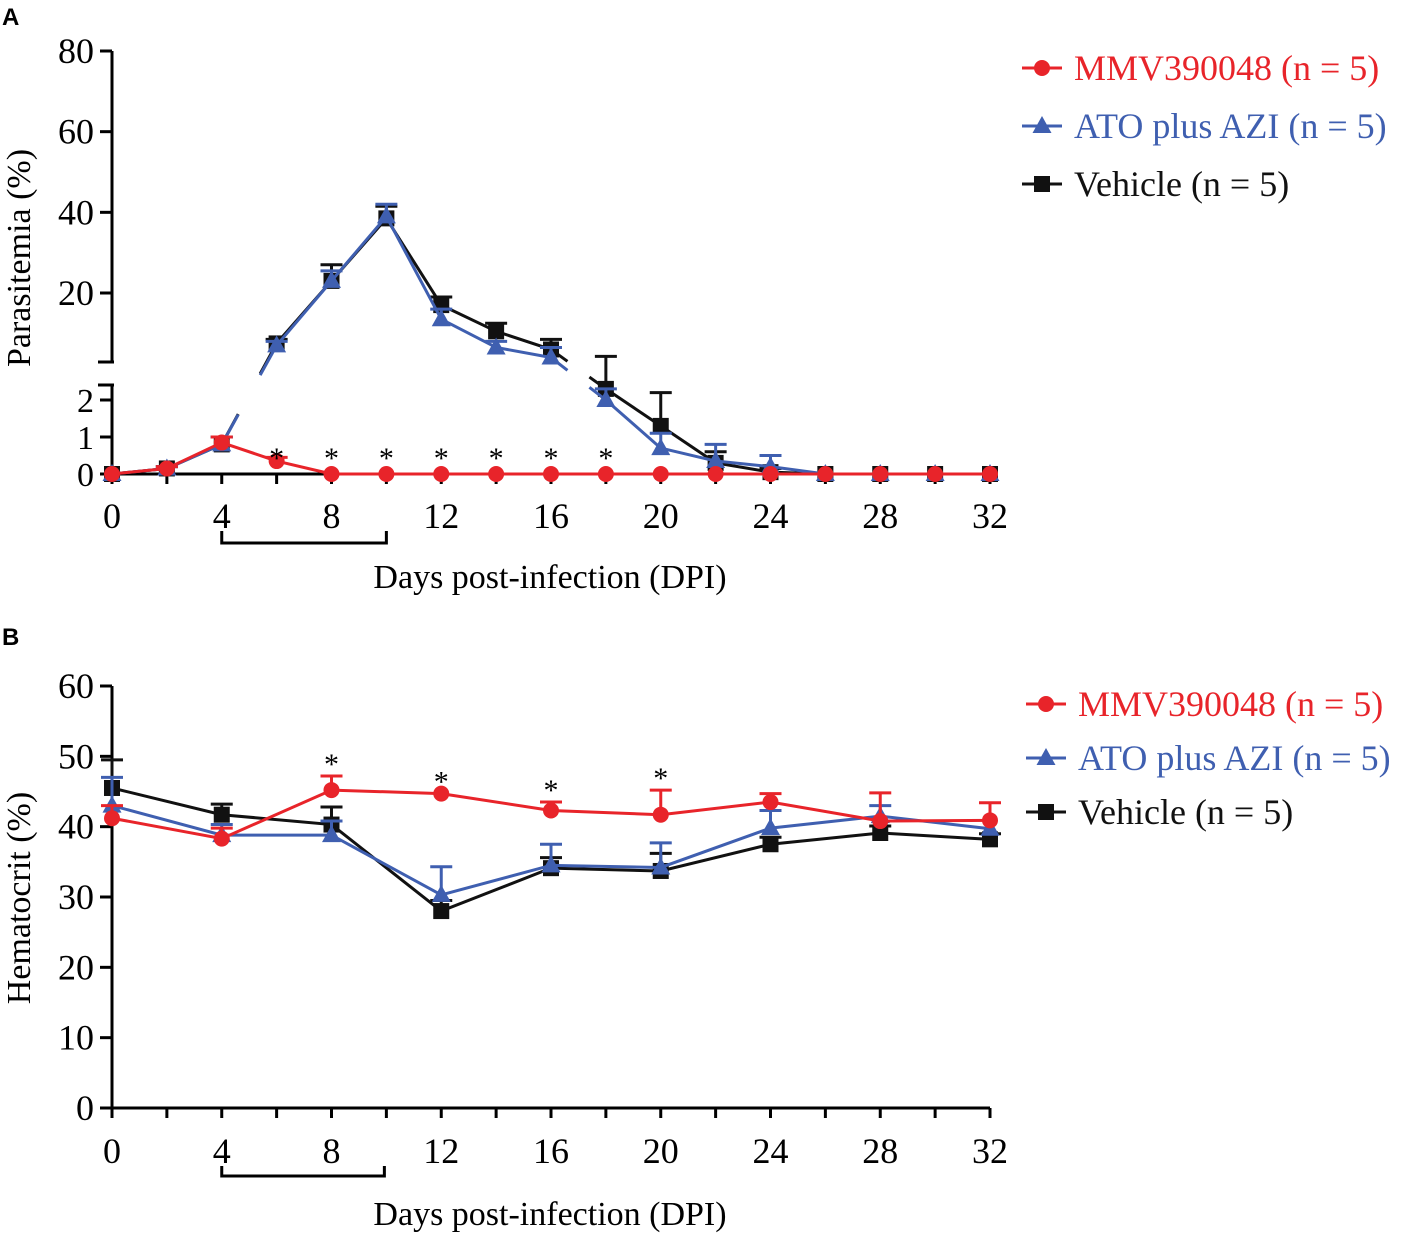 Image resolution: width=1418 pixels, height=1234 pixels. Describe the element at coordinates (1181, 184) in the screenshot. I see `legend-label-veh: Vehicle (n = 5)` at that location.